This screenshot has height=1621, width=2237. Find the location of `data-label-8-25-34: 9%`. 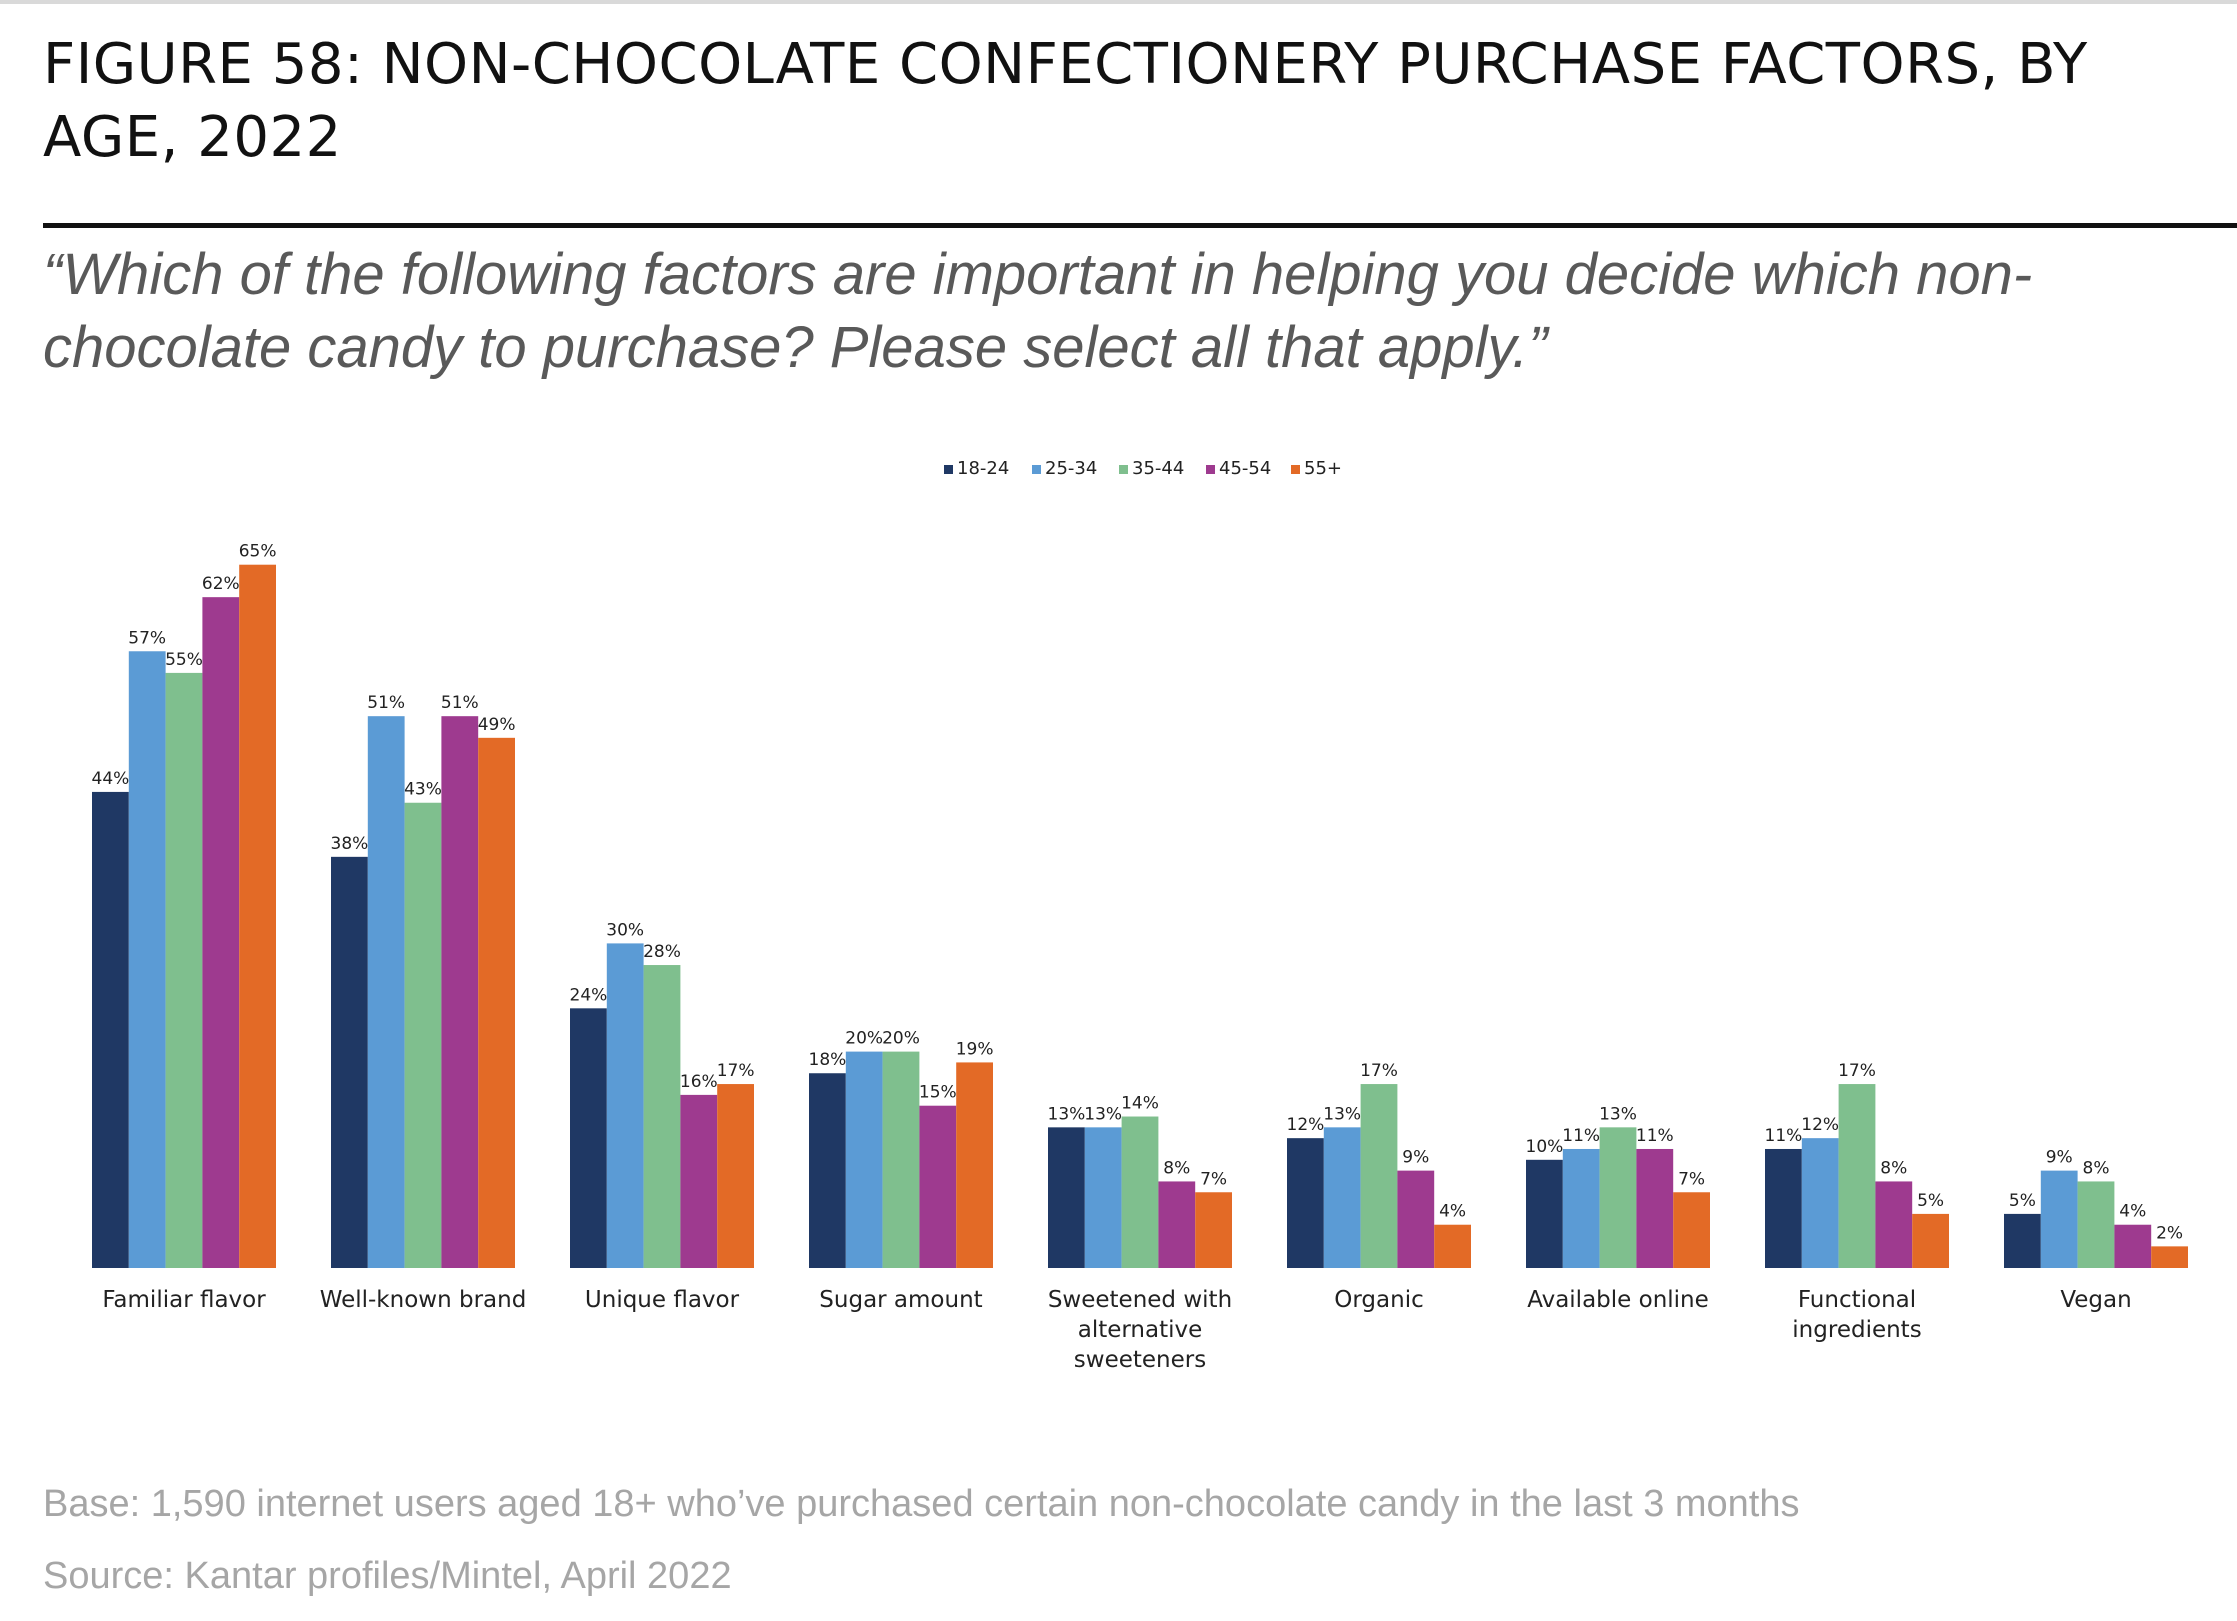

data-label-8-25-34: 9% is located at coordinates (2059, 1158).